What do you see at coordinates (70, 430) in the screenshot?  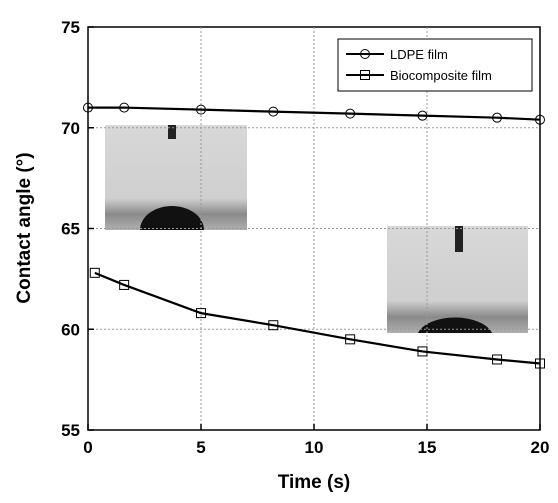 I see `y-tick-label: 55` at bounding box center [70, 430].